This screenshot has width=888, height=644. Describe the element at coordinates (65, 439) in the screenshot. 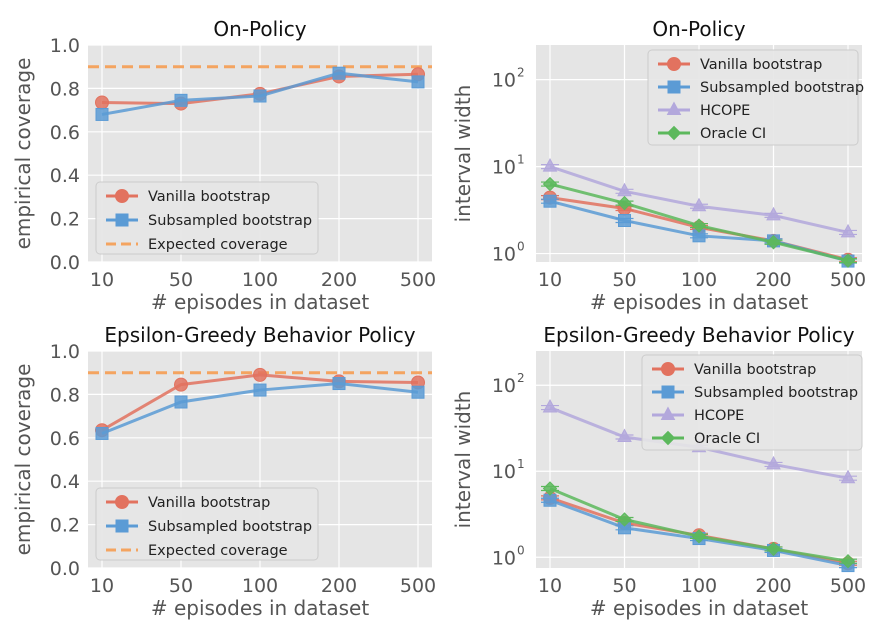

I see `y-tick-label: 0.6` at that location.